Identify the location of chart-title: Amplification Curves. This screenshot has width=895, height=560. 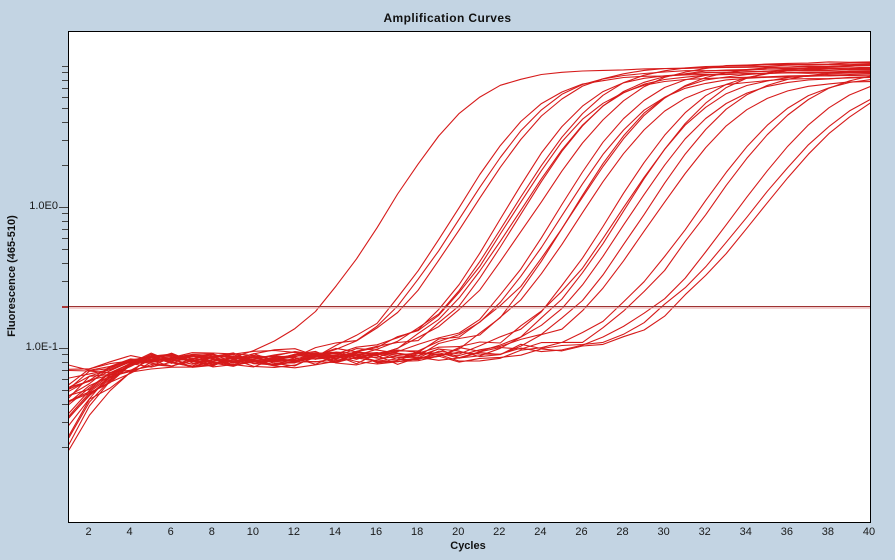
(447, 18).